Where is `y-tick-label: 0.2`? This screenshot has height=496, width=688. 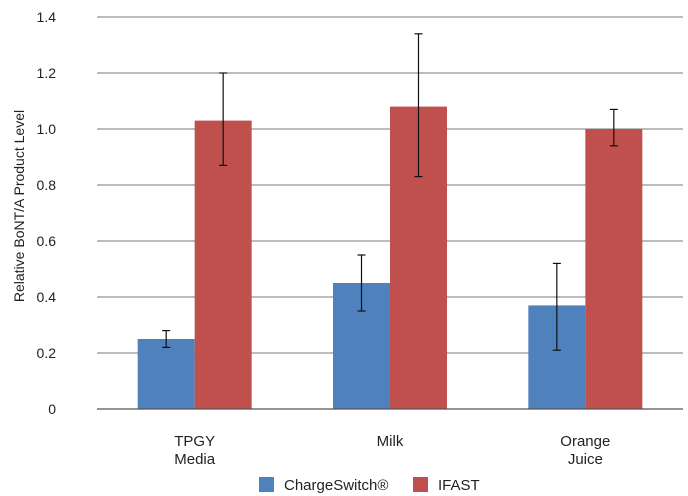 y-tick-label: 0.2 is located at coordinates (47, 353).